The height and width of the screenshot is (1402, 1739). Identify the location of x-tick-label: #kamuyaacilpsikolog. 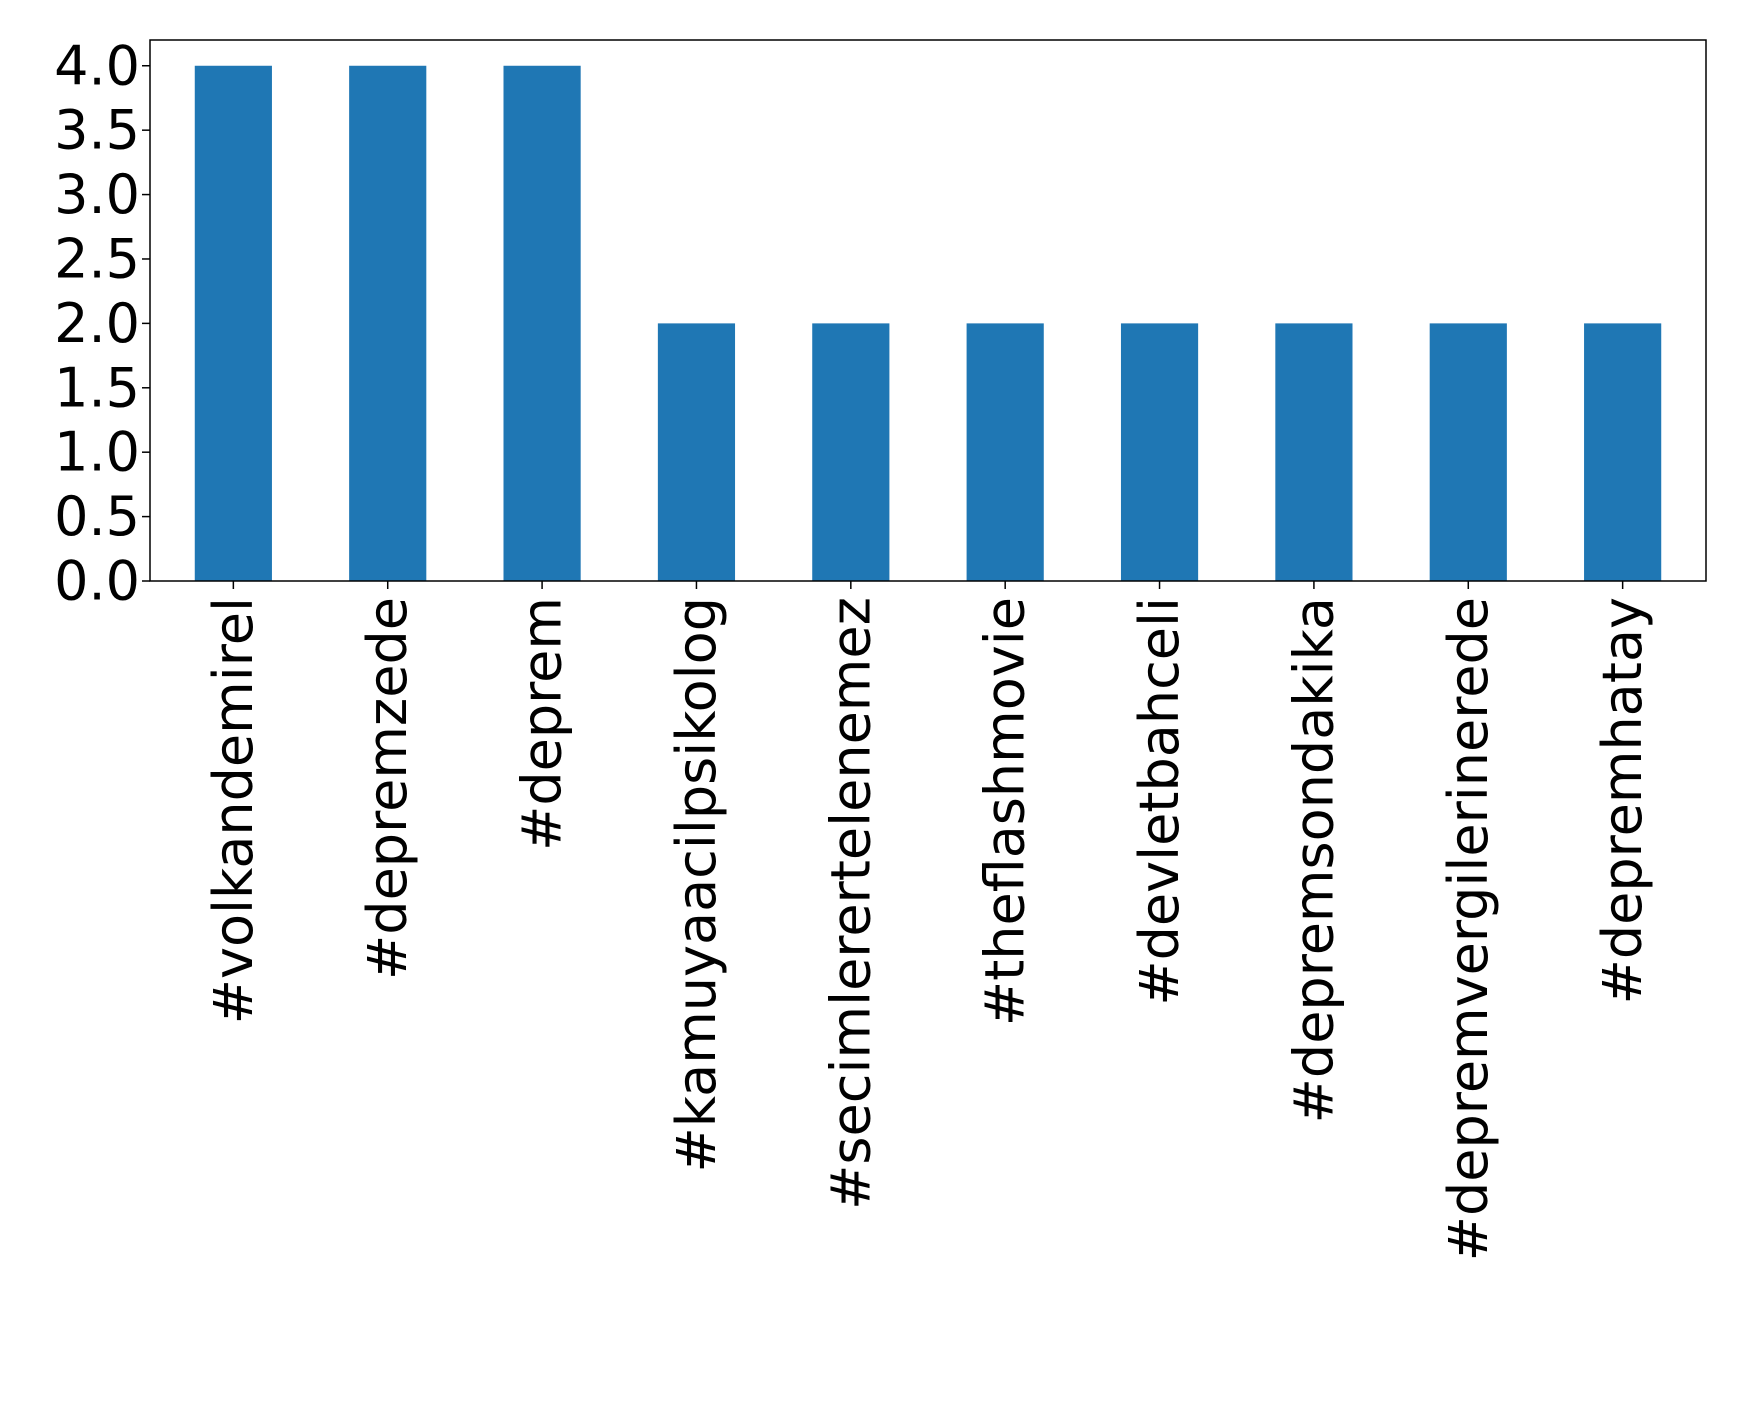
(696, 884).